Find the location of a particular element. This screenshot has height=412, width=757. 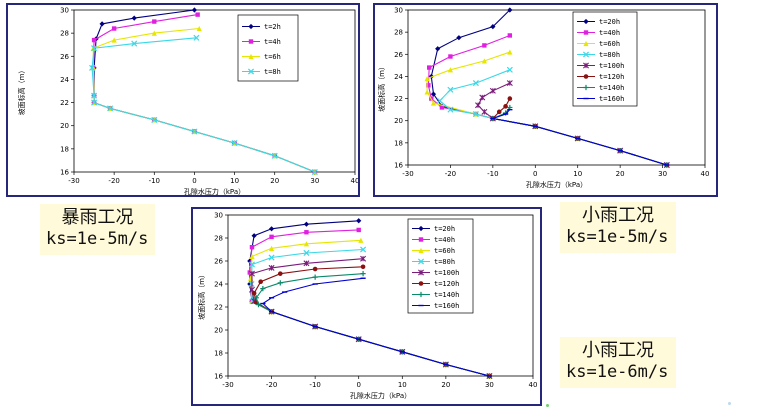

series-t=8h is located at coordinates (203, 105).